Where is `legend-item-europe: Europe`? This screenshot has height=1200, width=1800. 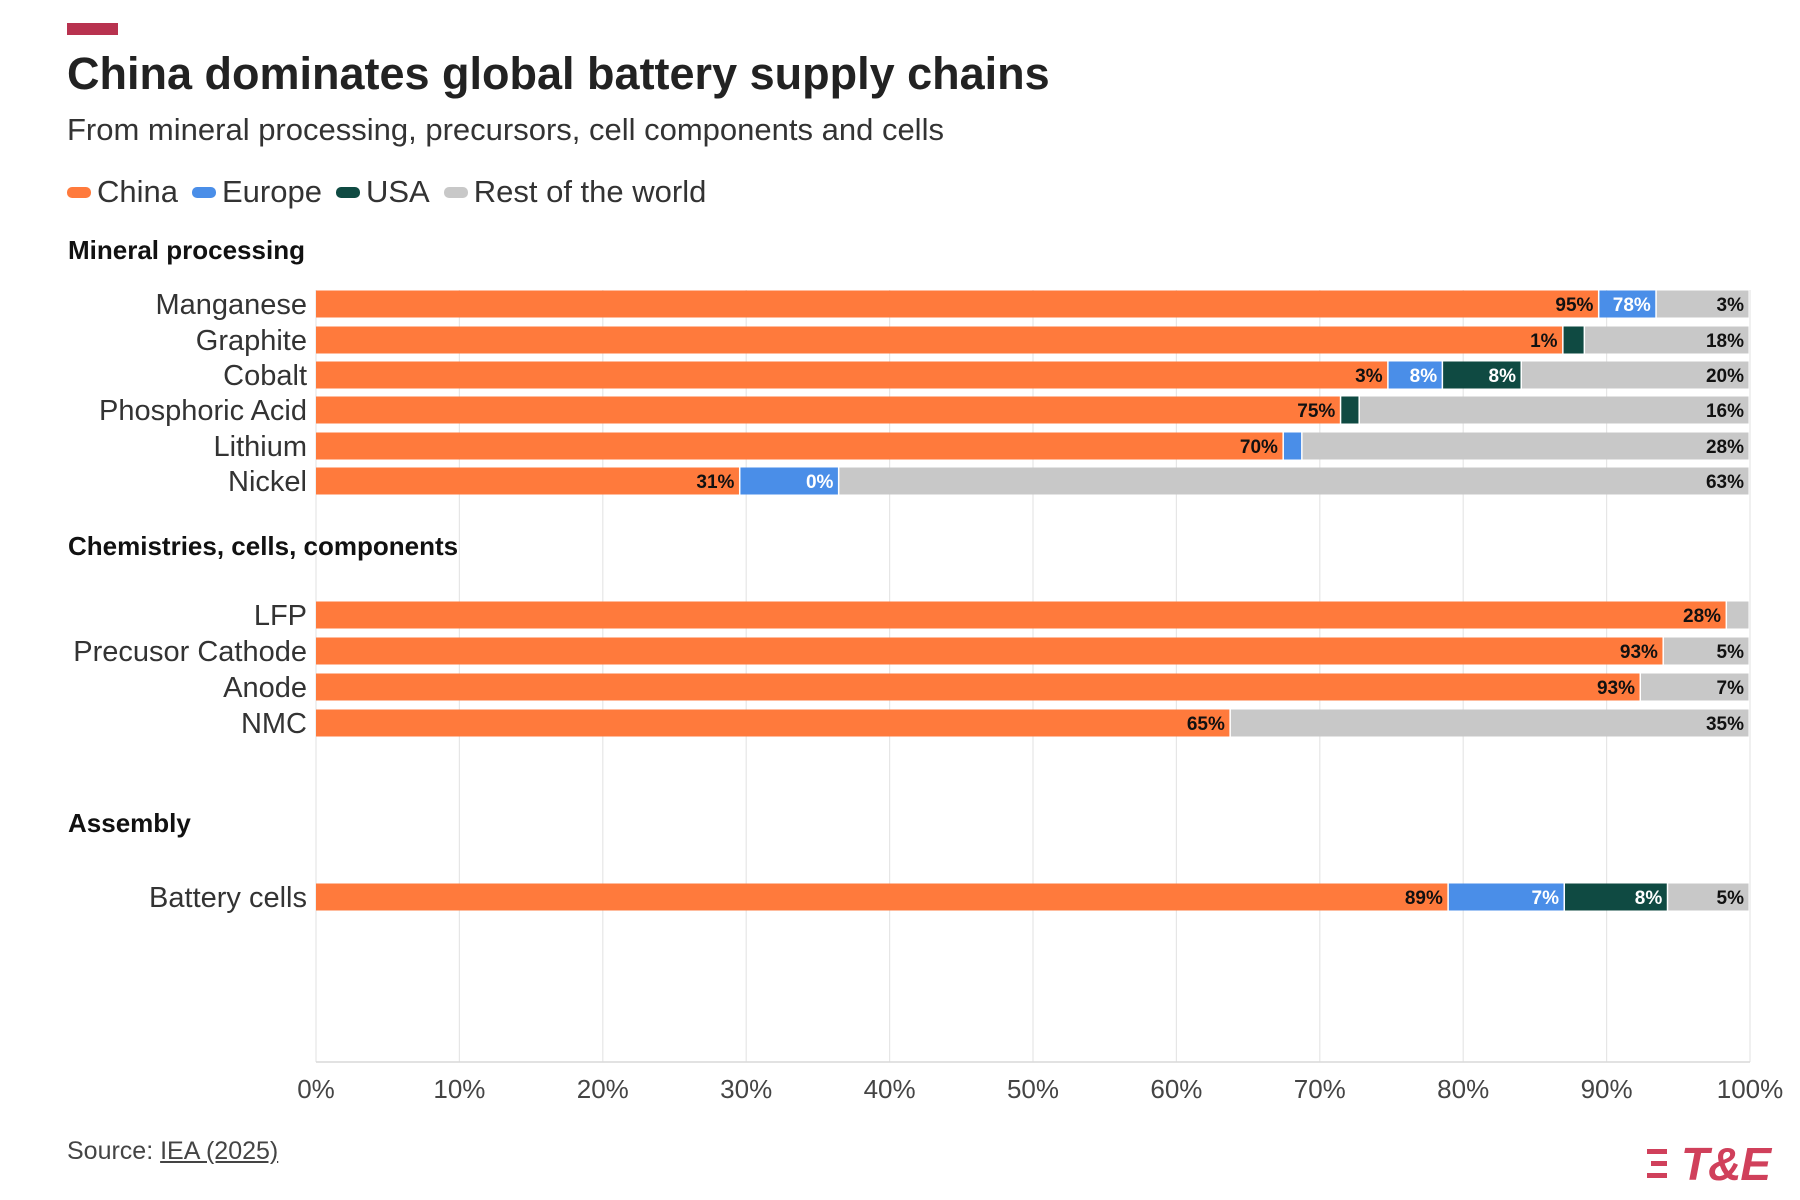 legend-item-europe: Europe is located at coordinates (257, 192).